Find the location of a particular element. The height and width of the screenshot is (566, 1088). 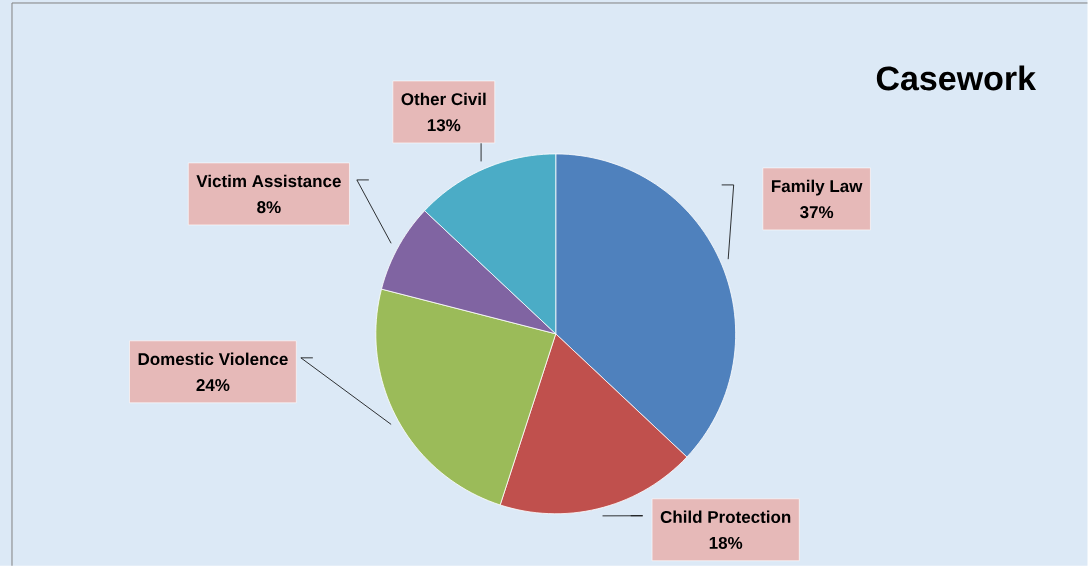

slice-label: Child Protection is located at coordinates (725, 516).